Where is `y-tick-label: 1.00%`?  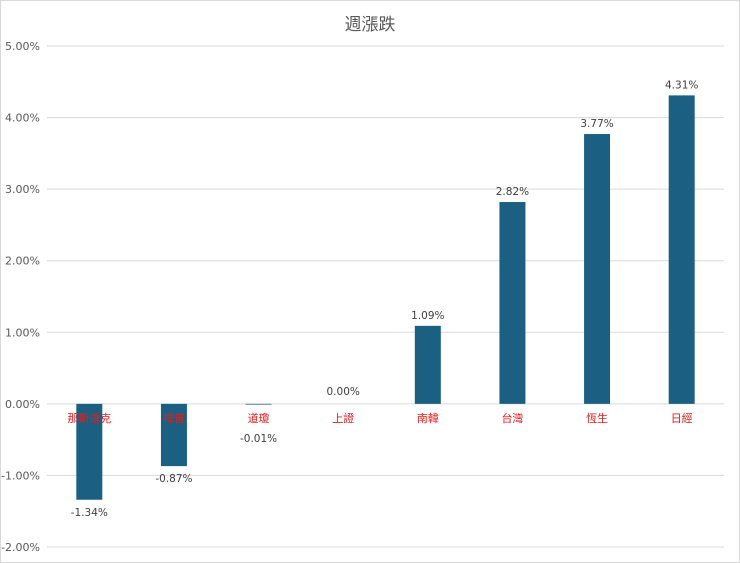 y-tick-label: 1.00% is located at coordinates (22, 332).